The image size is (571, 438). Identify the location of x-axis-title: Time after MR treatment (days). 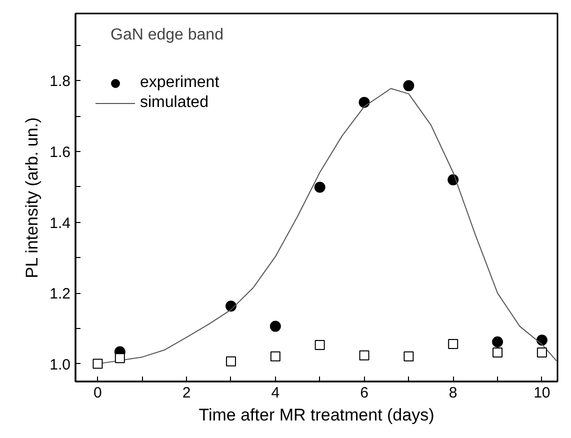
(316, 415).